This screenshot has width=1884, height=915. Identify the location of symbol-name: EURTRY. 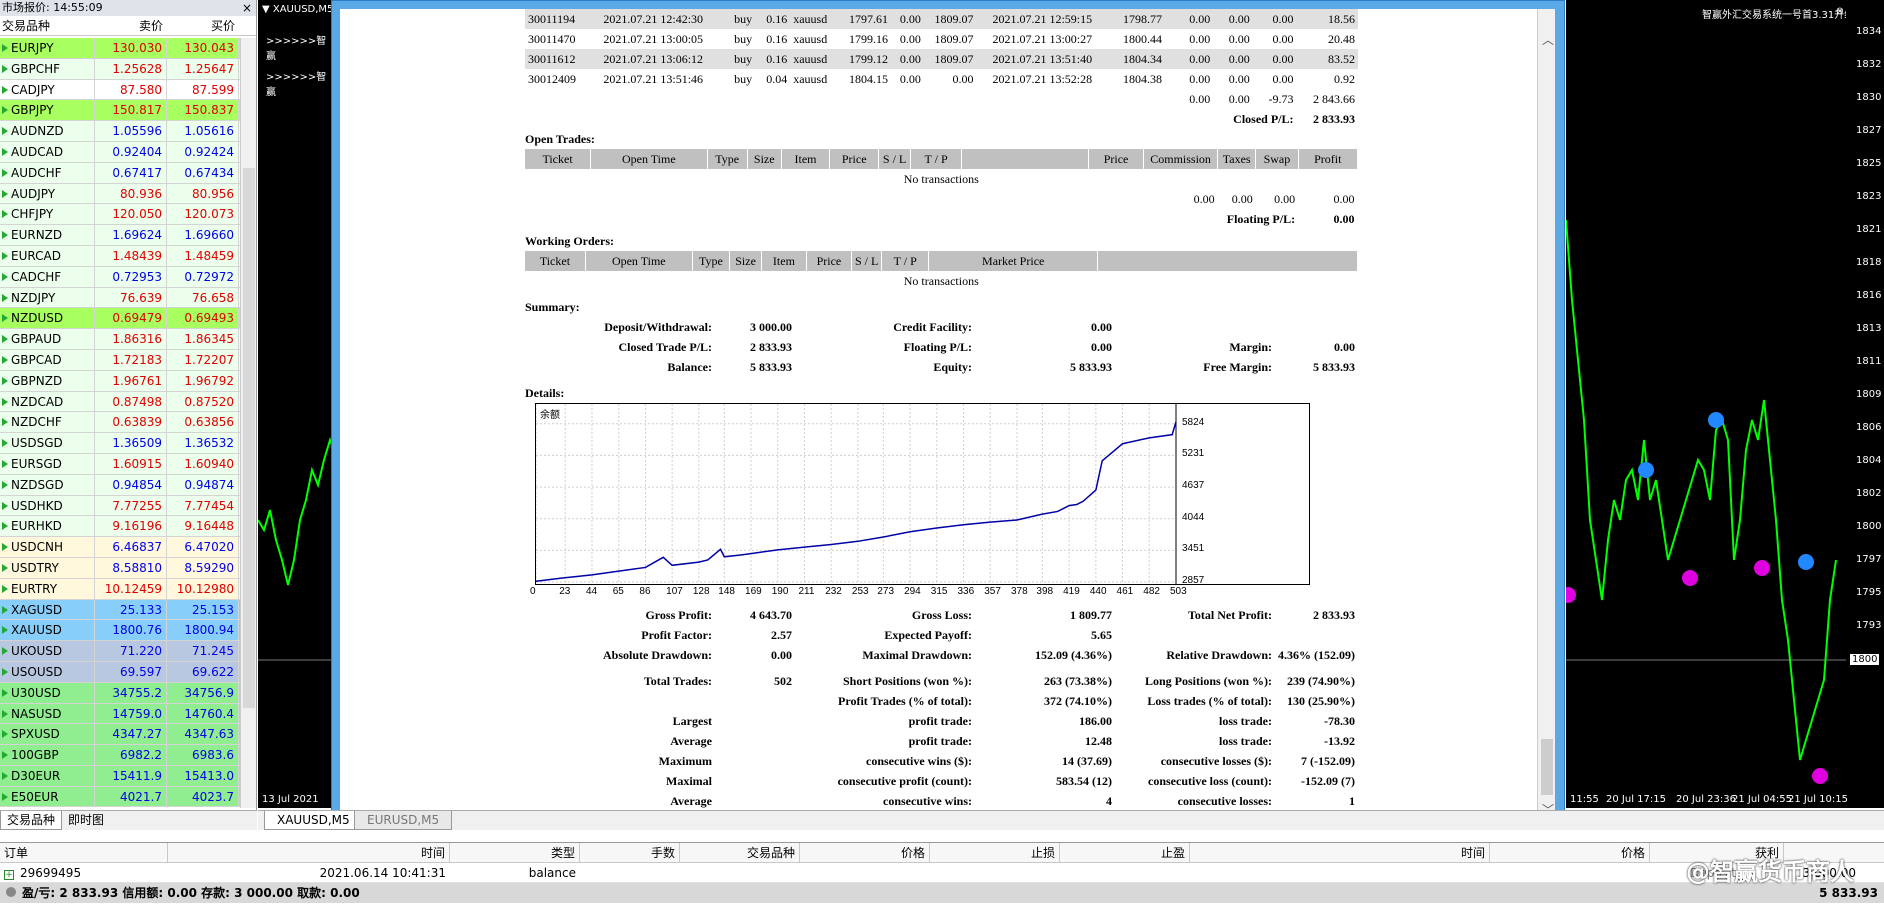
(47, 588).